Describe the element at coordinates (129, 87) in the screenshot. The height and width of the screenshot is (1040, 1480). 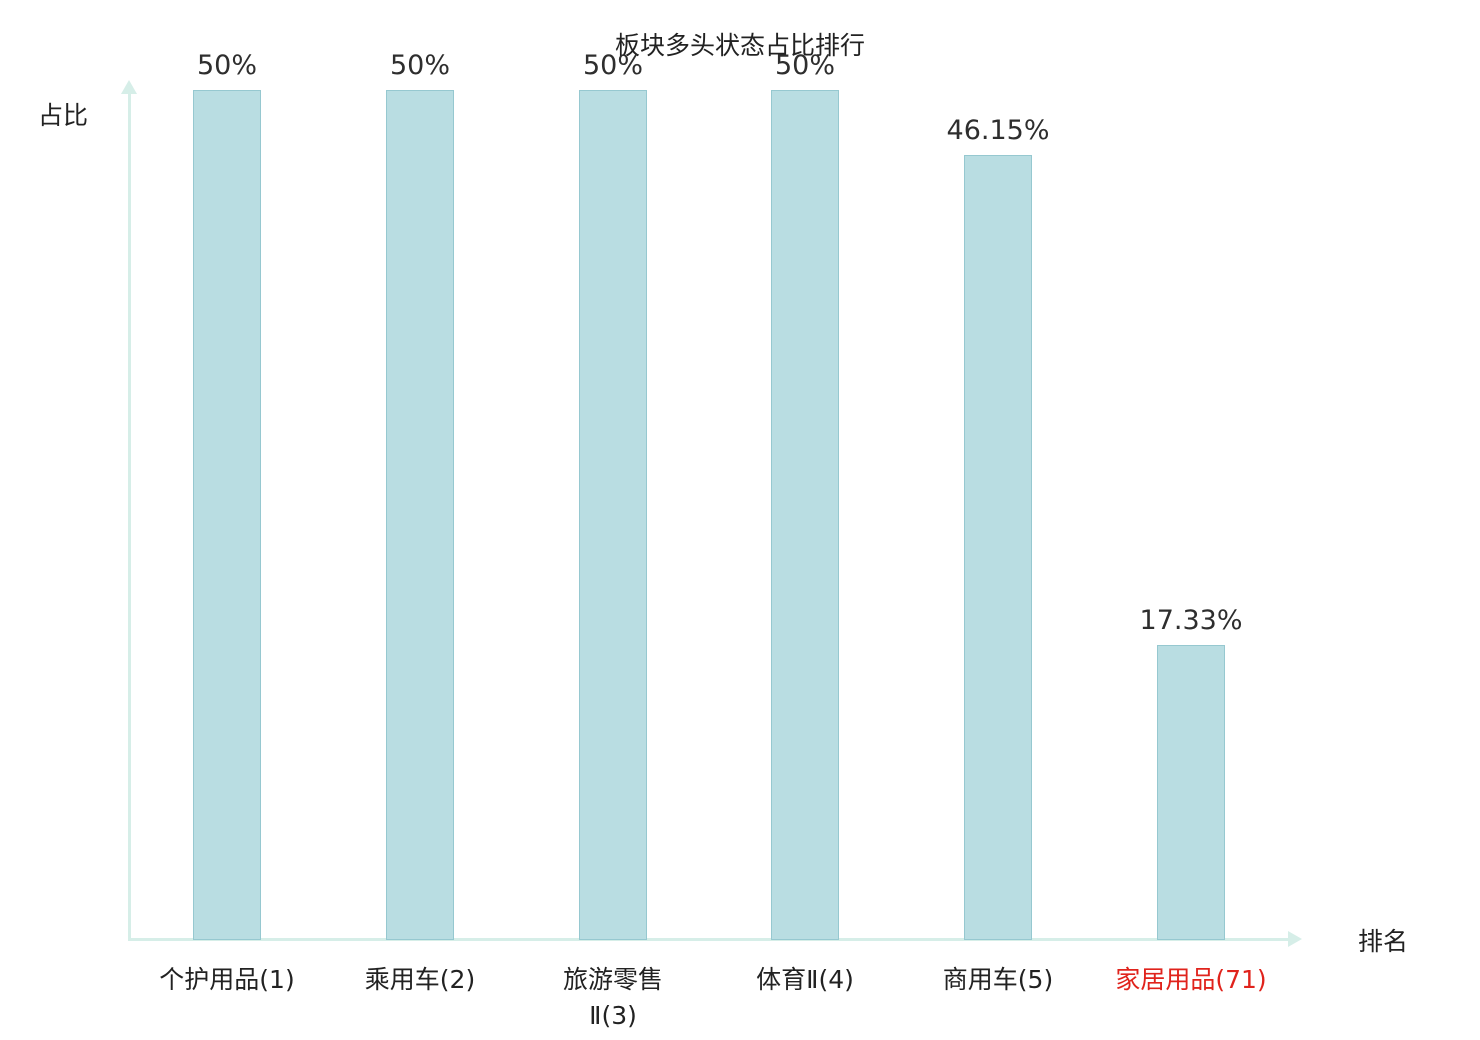
I see `y-axis-arrow-icon` at that location.